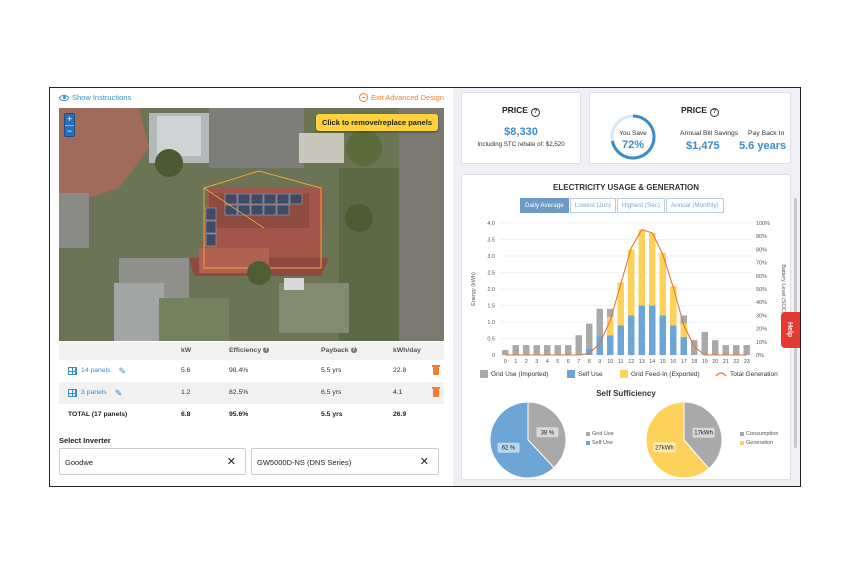 The height and width of the screenshot is (574, 850). I want to click on legend-grid-use: Grid Use (Imported), so click(514, 374).